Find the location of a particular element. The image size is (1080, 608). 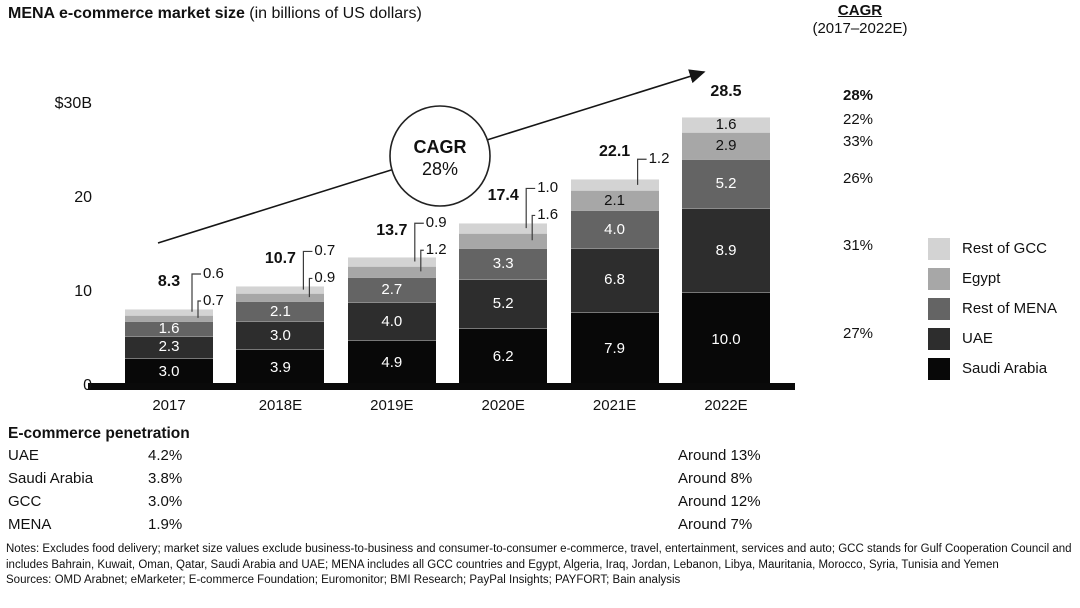

legend-label: Rest of MENA is located at coordinates (1010, 308).